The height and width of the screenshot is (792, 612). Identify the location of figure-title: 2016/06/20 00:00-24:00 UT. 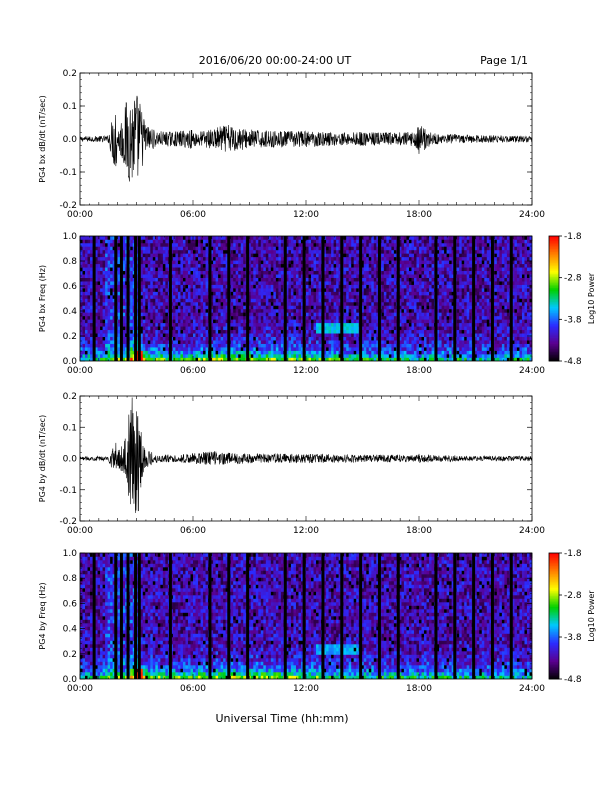
(275, 60).